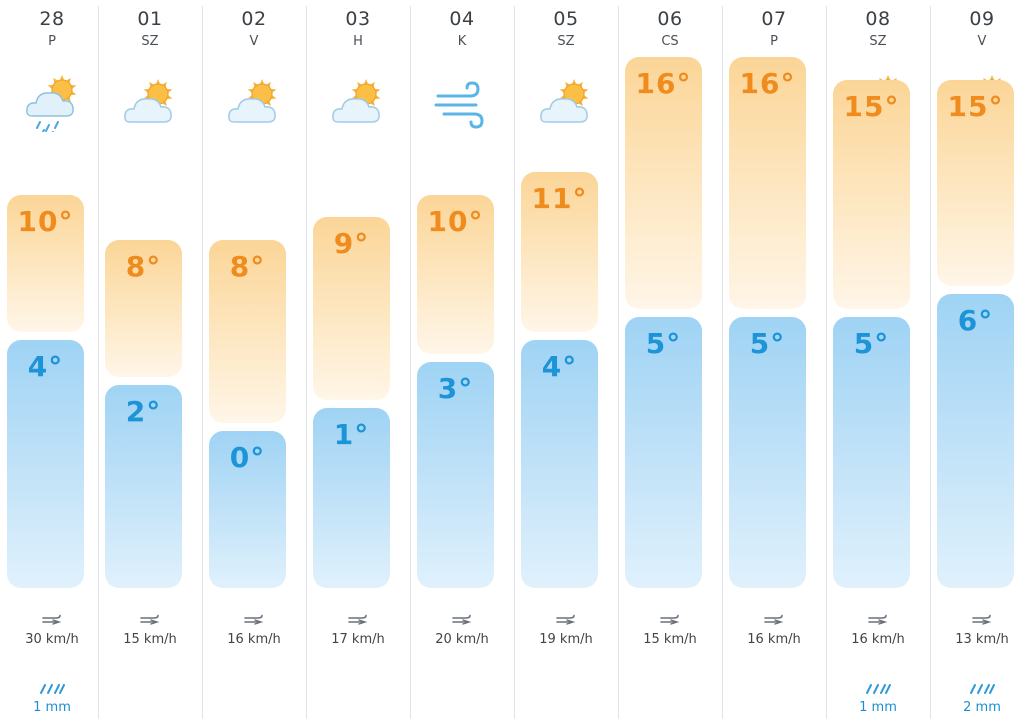 This screenshot has width=1030, height=725. I want to click on high-temp-bar: 10°, so click(45, 263).